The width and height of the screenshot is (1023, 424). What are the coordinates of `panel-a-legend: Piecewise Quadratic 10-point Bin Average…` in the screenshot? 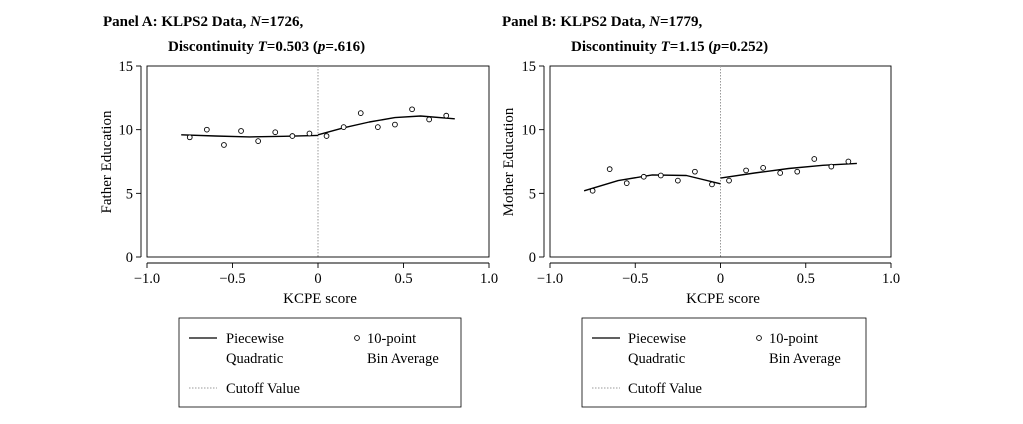 It's located at (320, 362).